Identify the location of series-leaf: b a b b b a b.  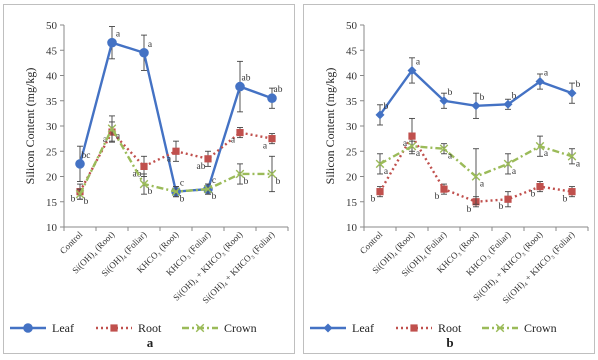
(478, 91).